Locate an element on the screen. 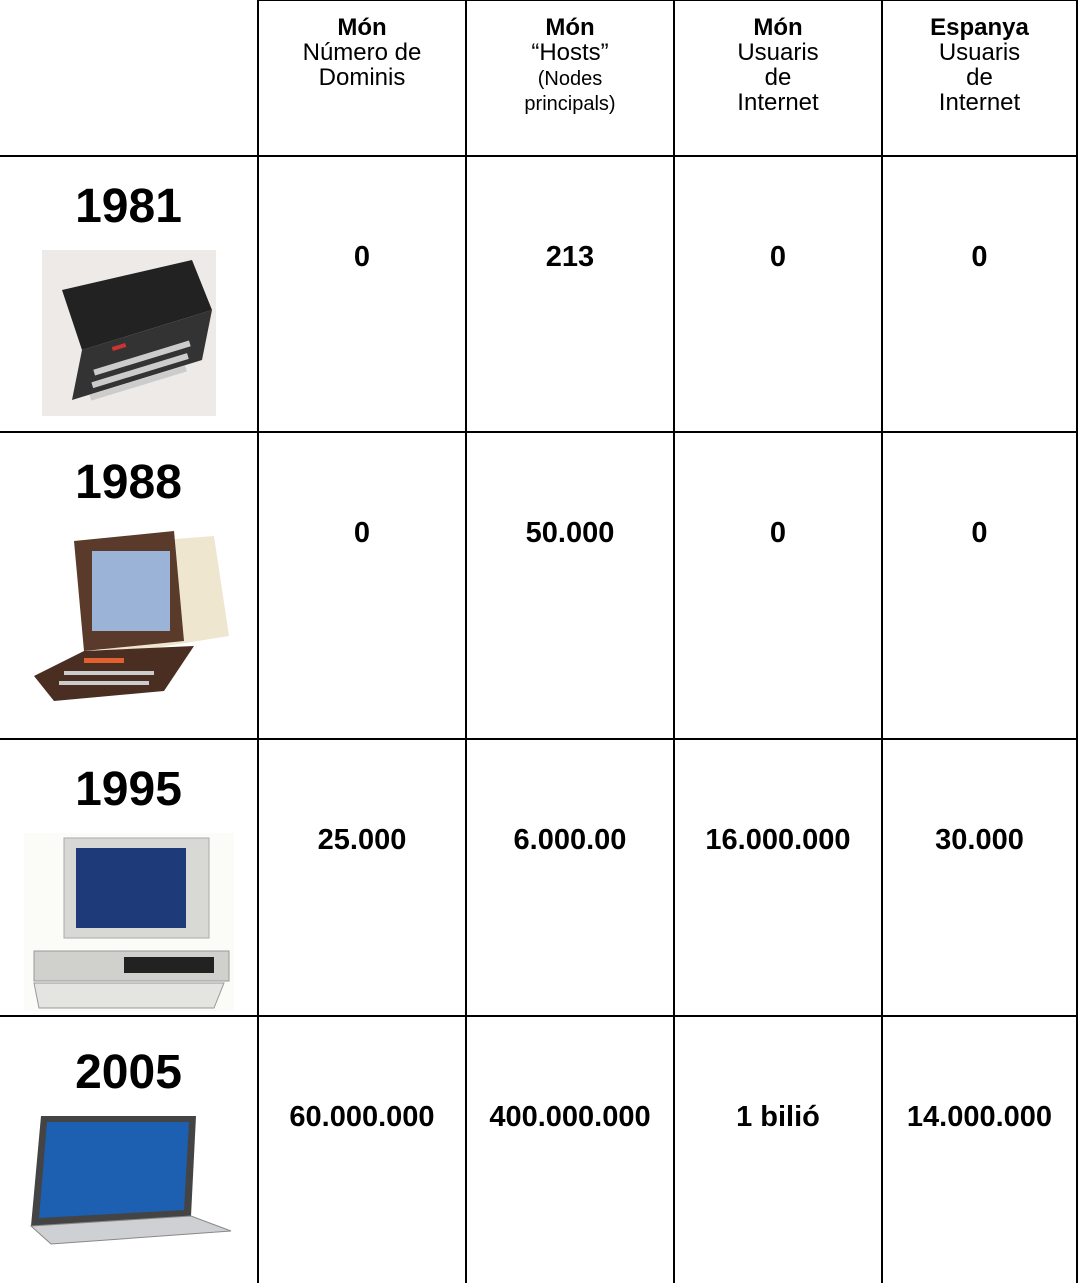  value-cell: 25.000 is located at coordinates (362, 877).